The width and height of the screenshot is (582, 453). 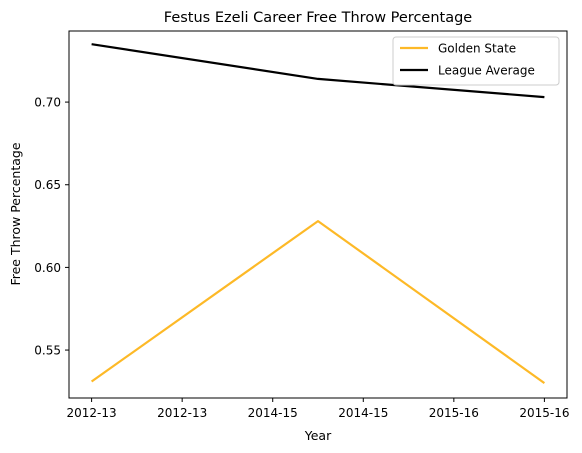 I want to click on legend: Golden State League Average, so click(x=476, y=61).